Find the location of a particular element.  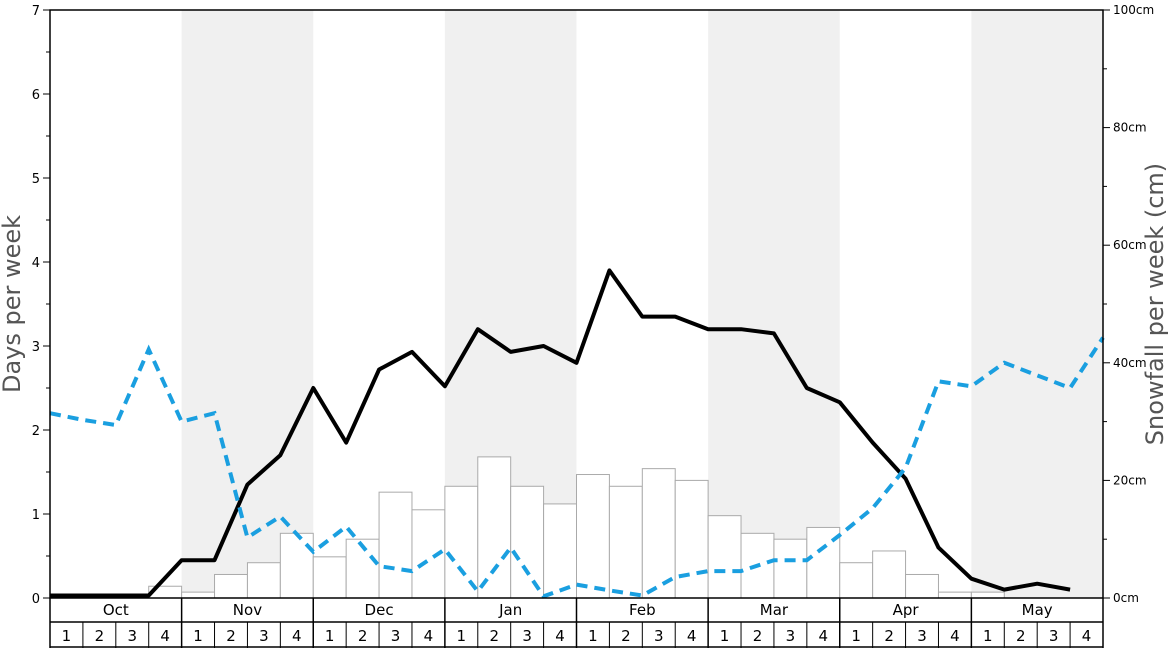

month-label: Apr is located at coordinates (906, 610).